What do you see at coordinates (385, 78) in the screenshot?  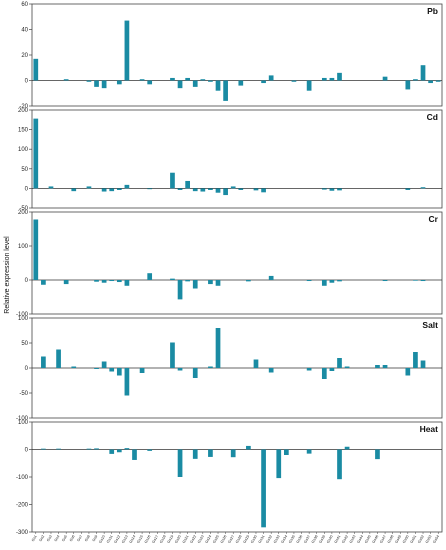 I see `bar-gs47` at bounding box center [385, 78].